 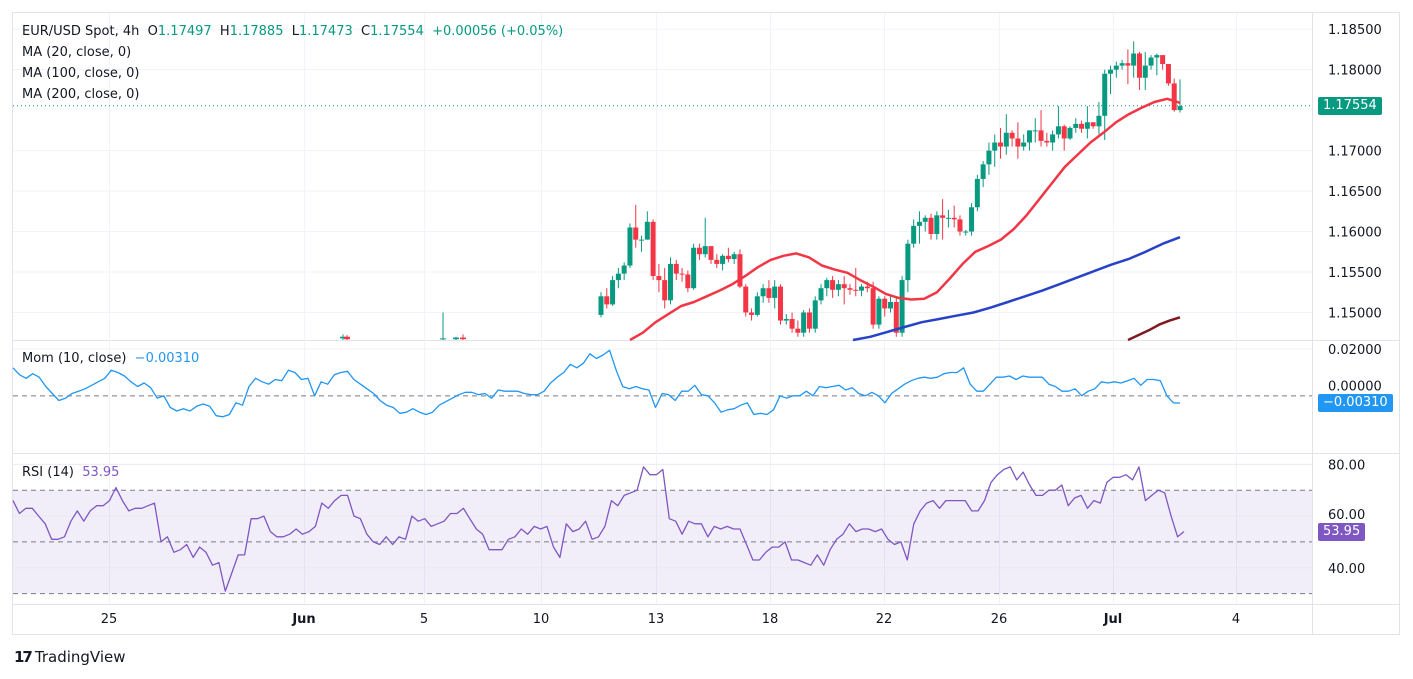 I want to click on open-value: 1.17497, so click(x=184, y=31).